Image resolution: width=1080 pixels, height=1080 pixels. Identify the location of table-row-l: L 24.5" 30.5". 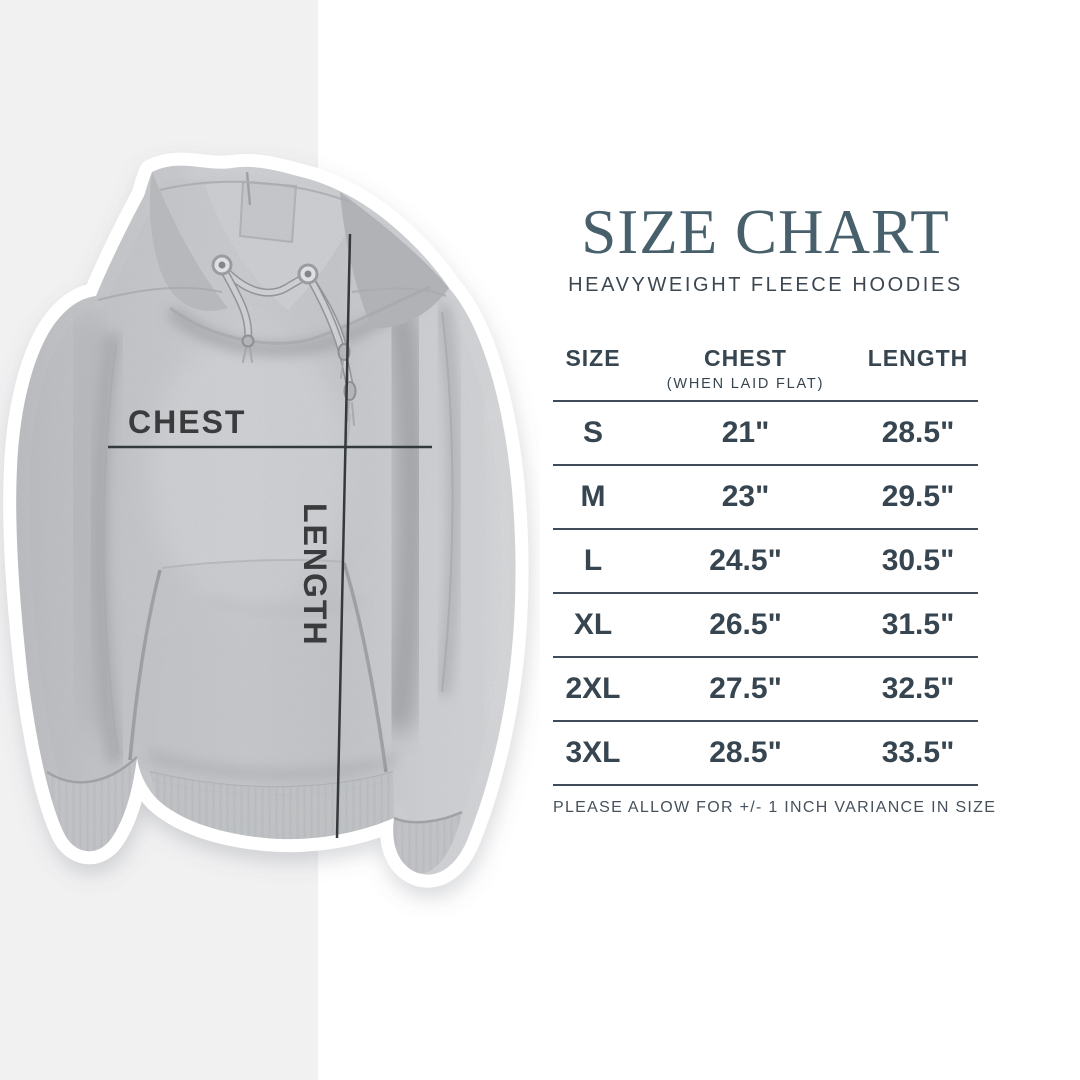
(765, 562).